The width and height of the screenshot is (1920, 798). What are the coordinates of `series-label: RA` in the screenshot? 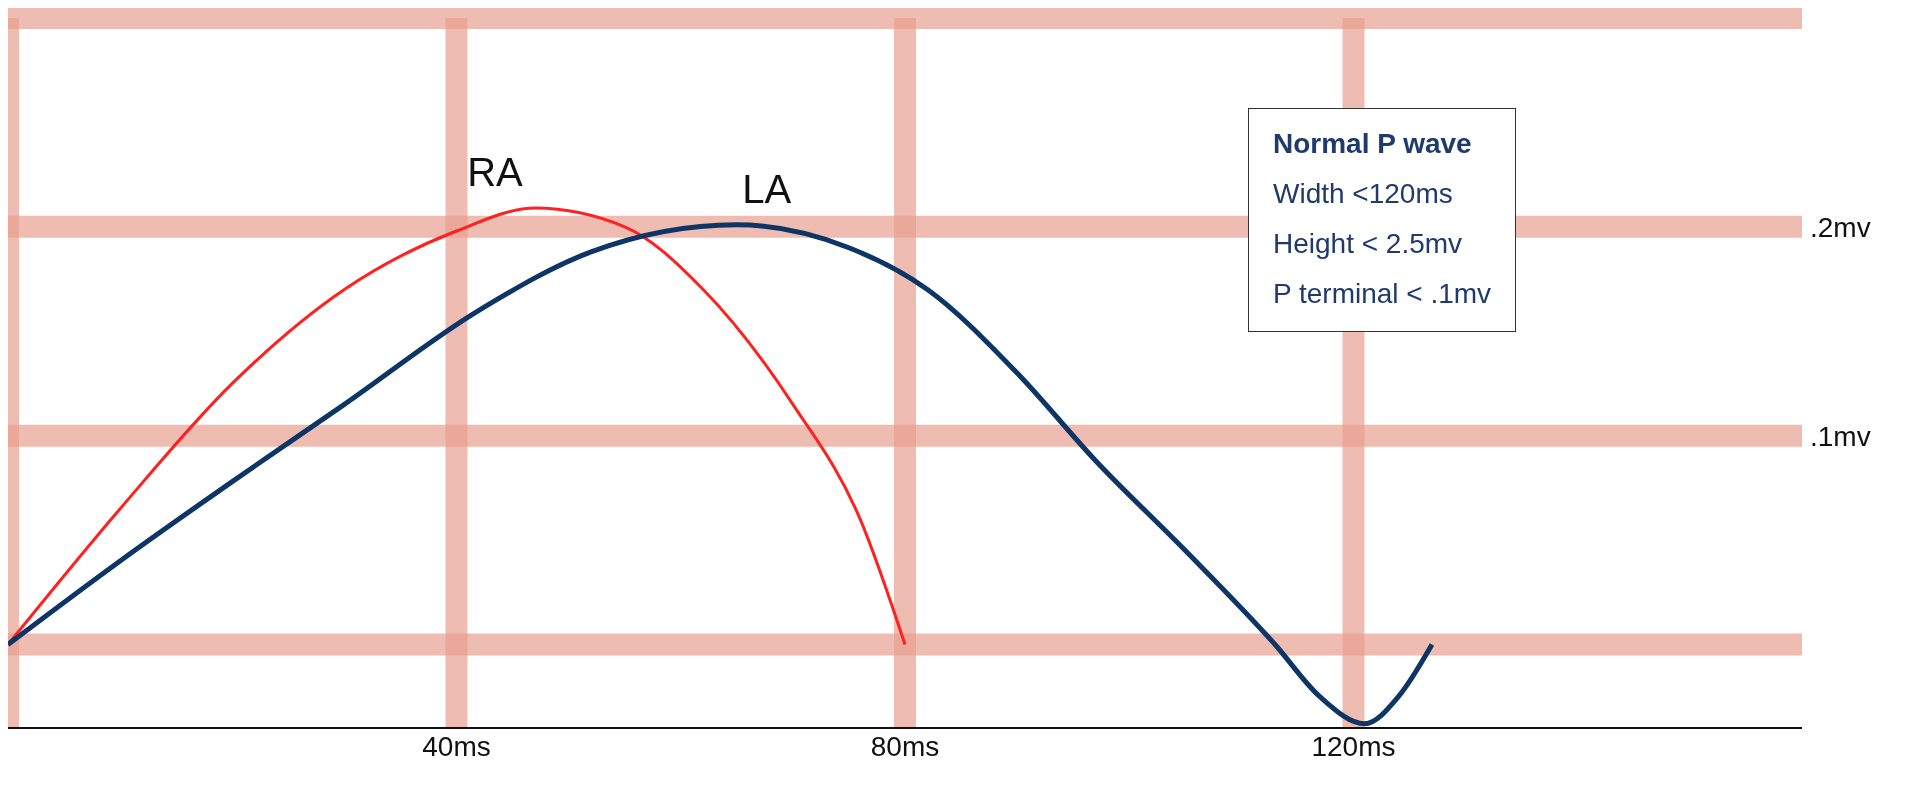 It's located at (495, 172).